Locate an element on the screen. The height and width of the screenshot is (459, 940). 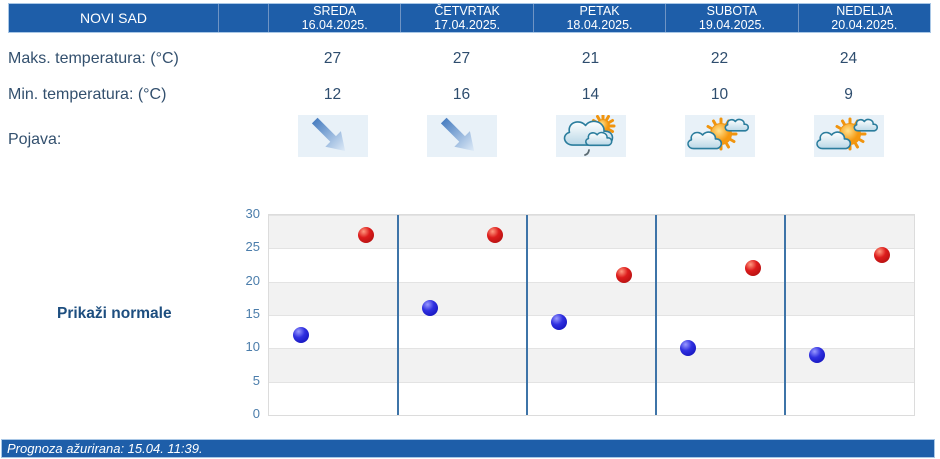
y-axis-tick-label: 25 is located at coordinates (252, 247).